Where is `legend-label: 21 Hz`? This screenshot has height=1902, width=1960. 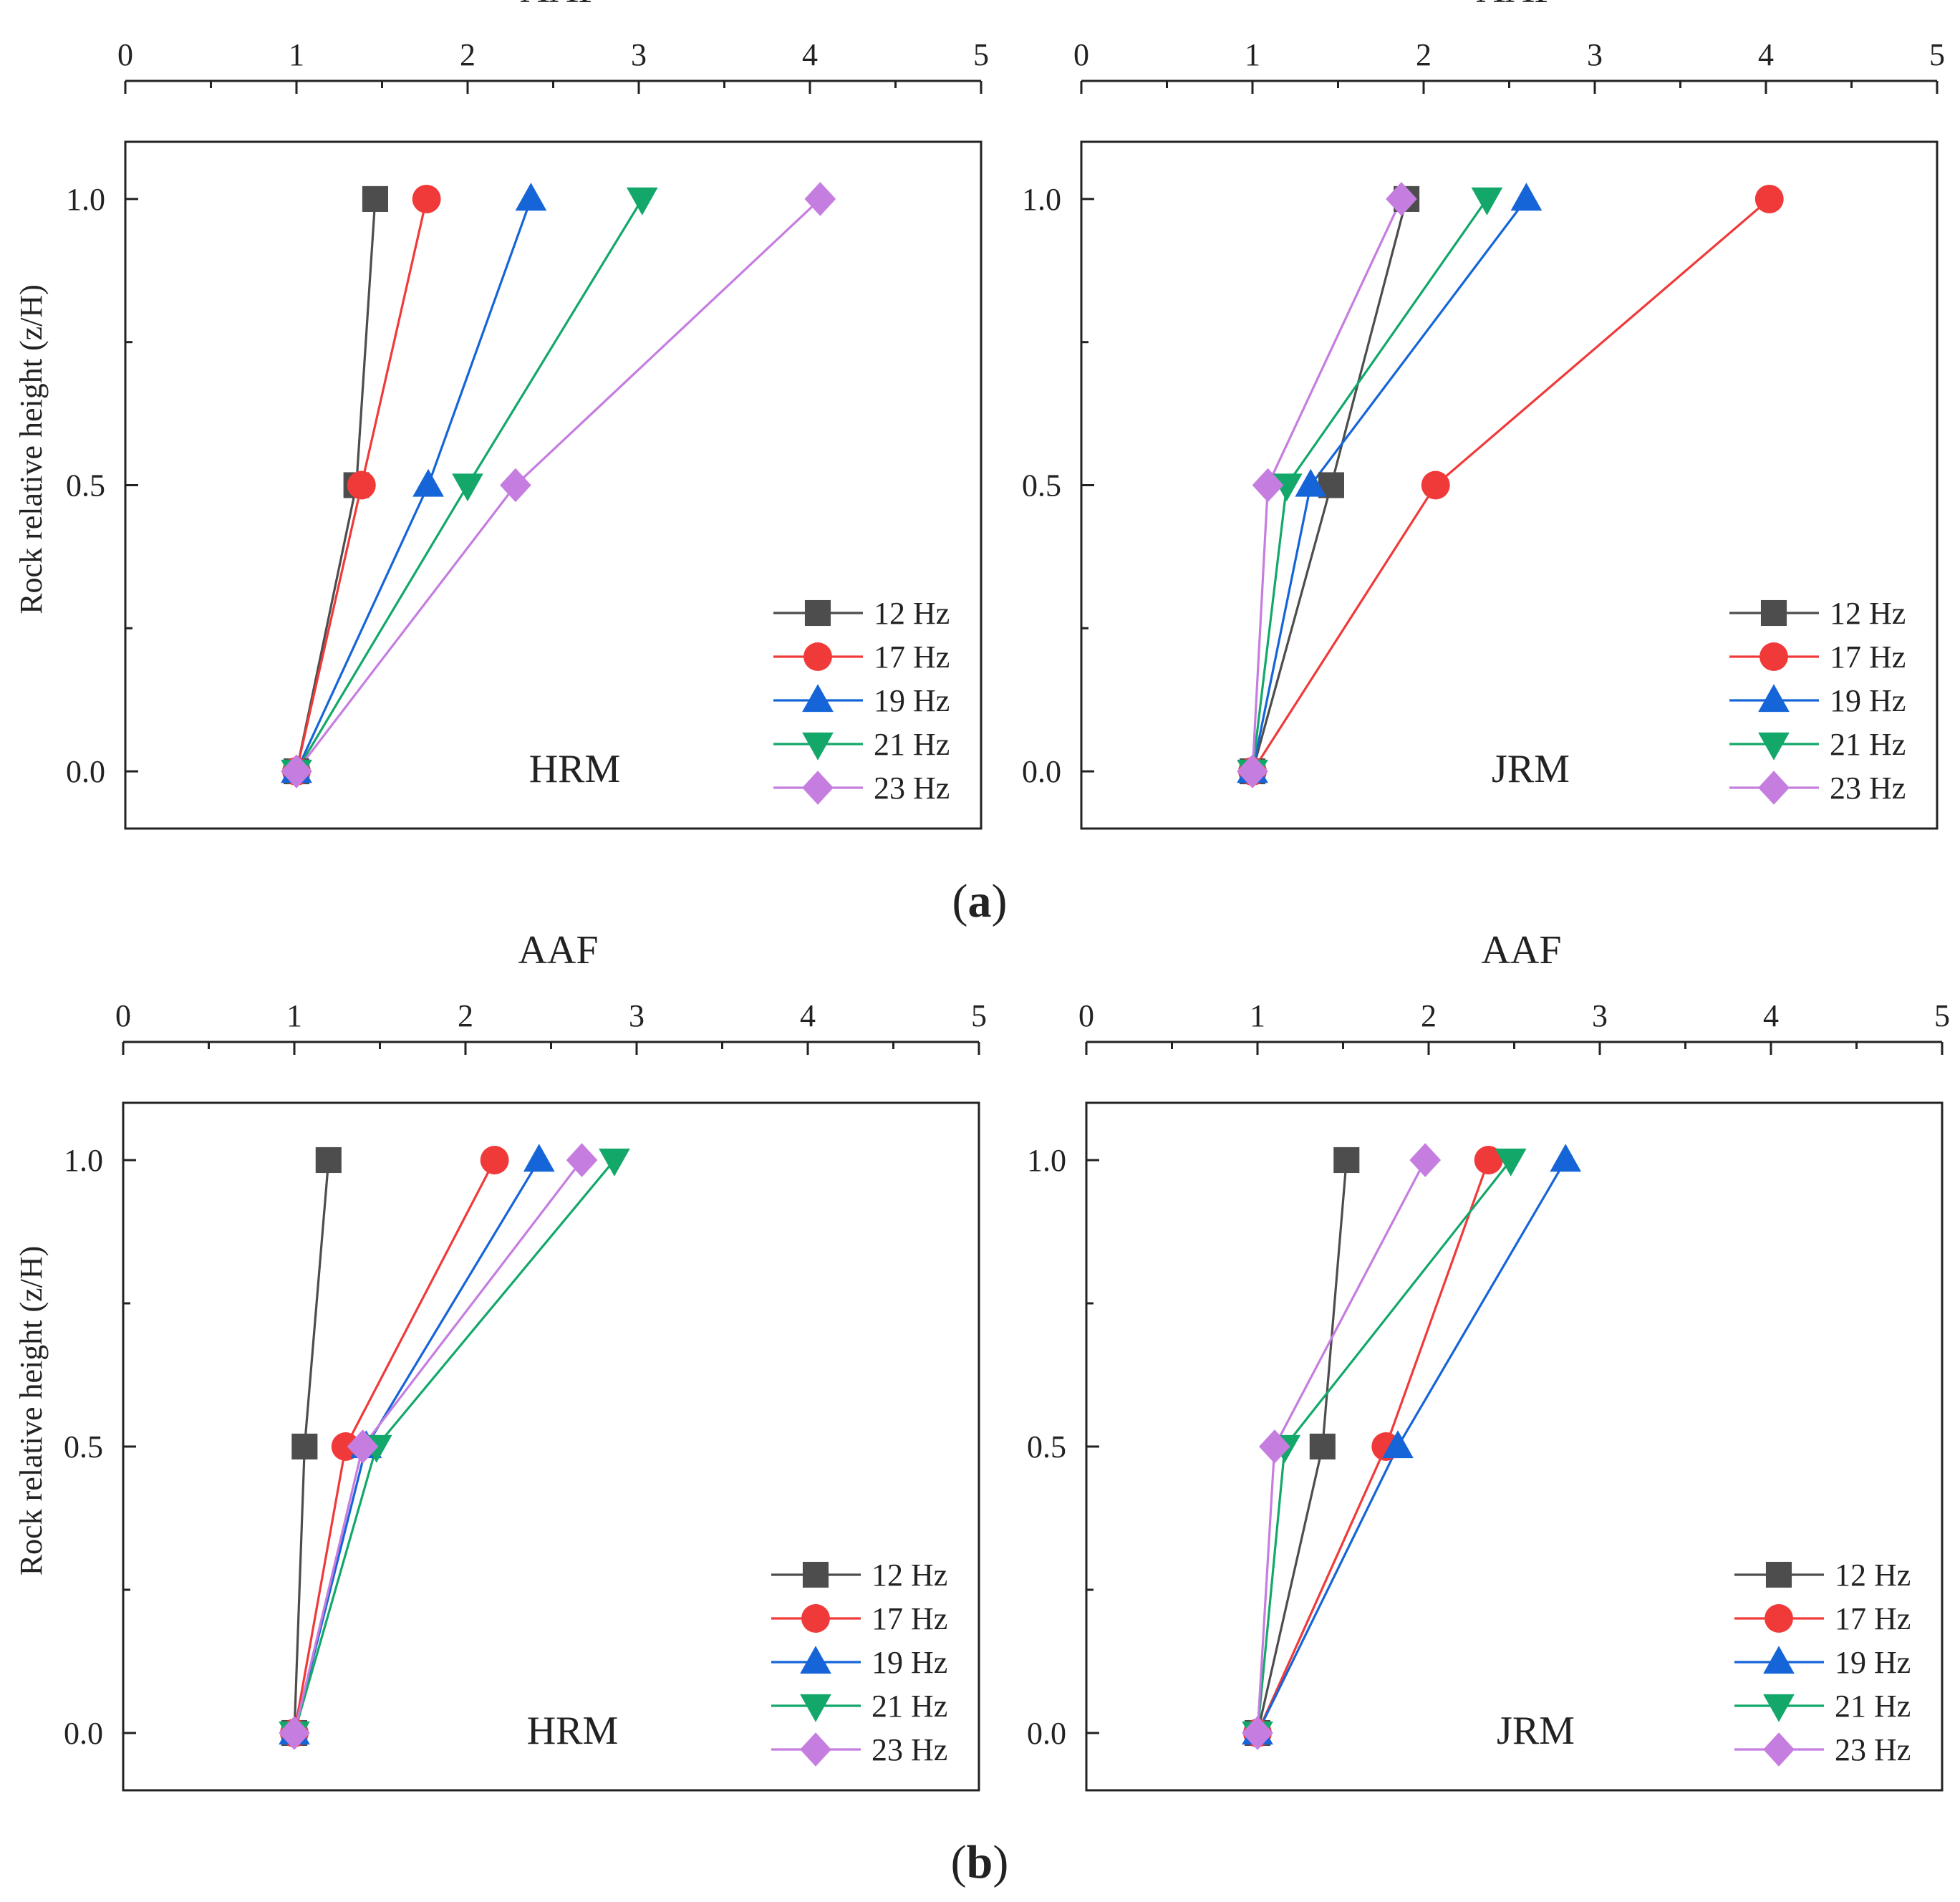
legend-label: 21 Hz is located at coordinates (1868, 744).